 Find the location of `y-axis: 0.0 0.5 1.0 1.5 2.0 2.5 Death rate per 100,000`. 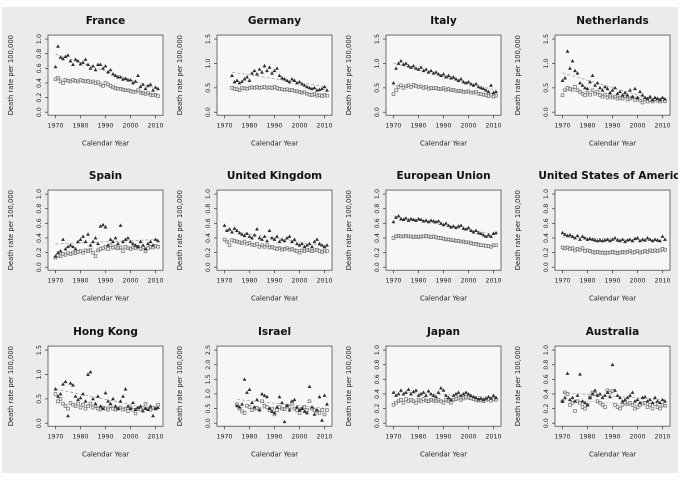

y-axis: 0.0 0.5 1.0 1.5 2.0 2.5 Death rate per 100,000 is located at coordinates (196, 386).